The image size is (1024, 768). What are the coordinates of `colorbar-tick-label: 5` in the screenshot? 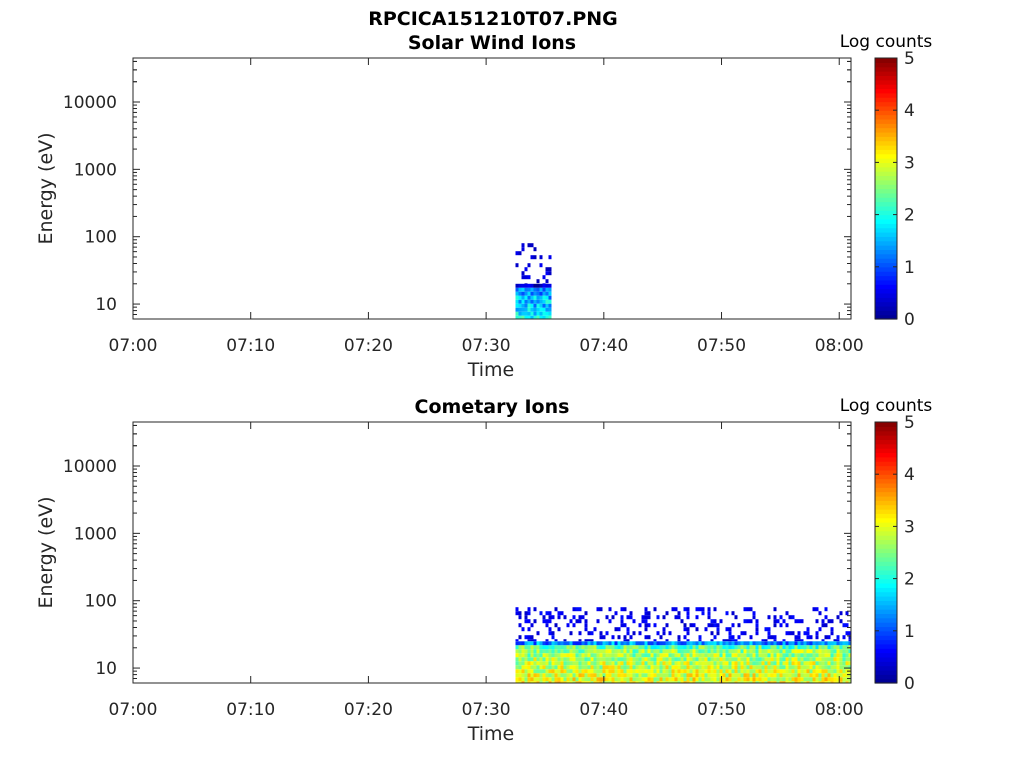 It's located at (909, 423).